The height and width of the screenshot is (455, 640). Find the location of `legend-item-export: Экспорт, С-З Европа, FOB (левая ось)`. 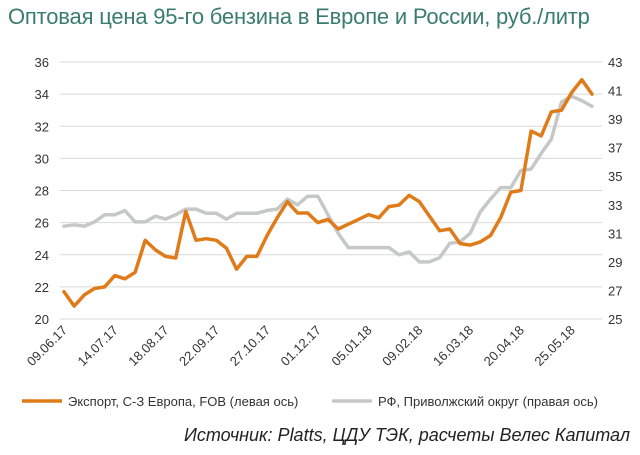

legend-item-export: Экспорт, С-З Европа, FOB (левая ось) is located at coordinates (183, 401).